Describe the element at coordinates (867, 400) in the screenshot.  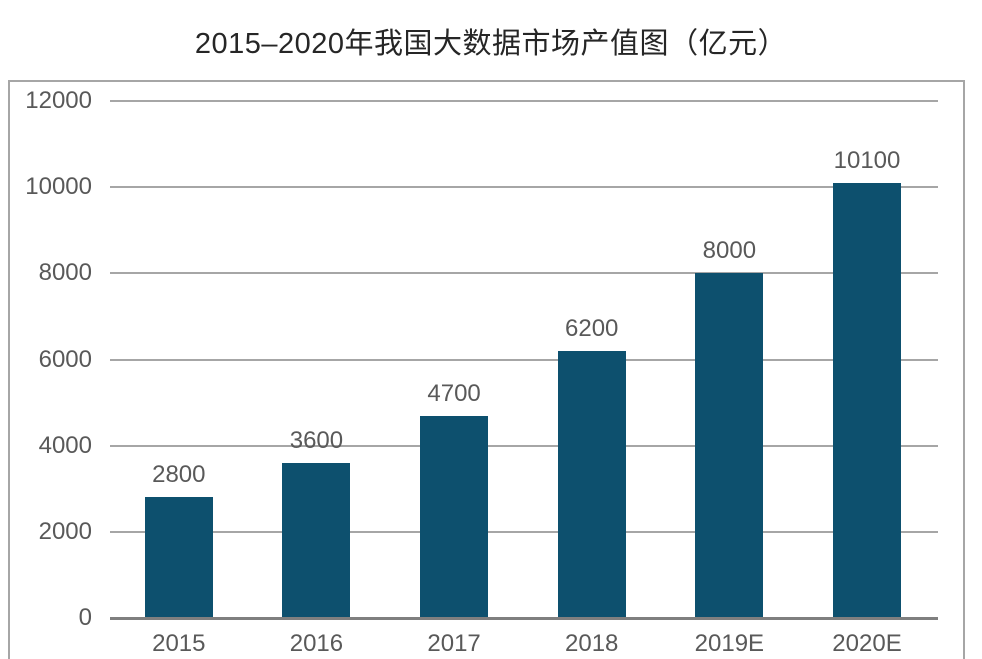
I see `bar-2020E` at that location.